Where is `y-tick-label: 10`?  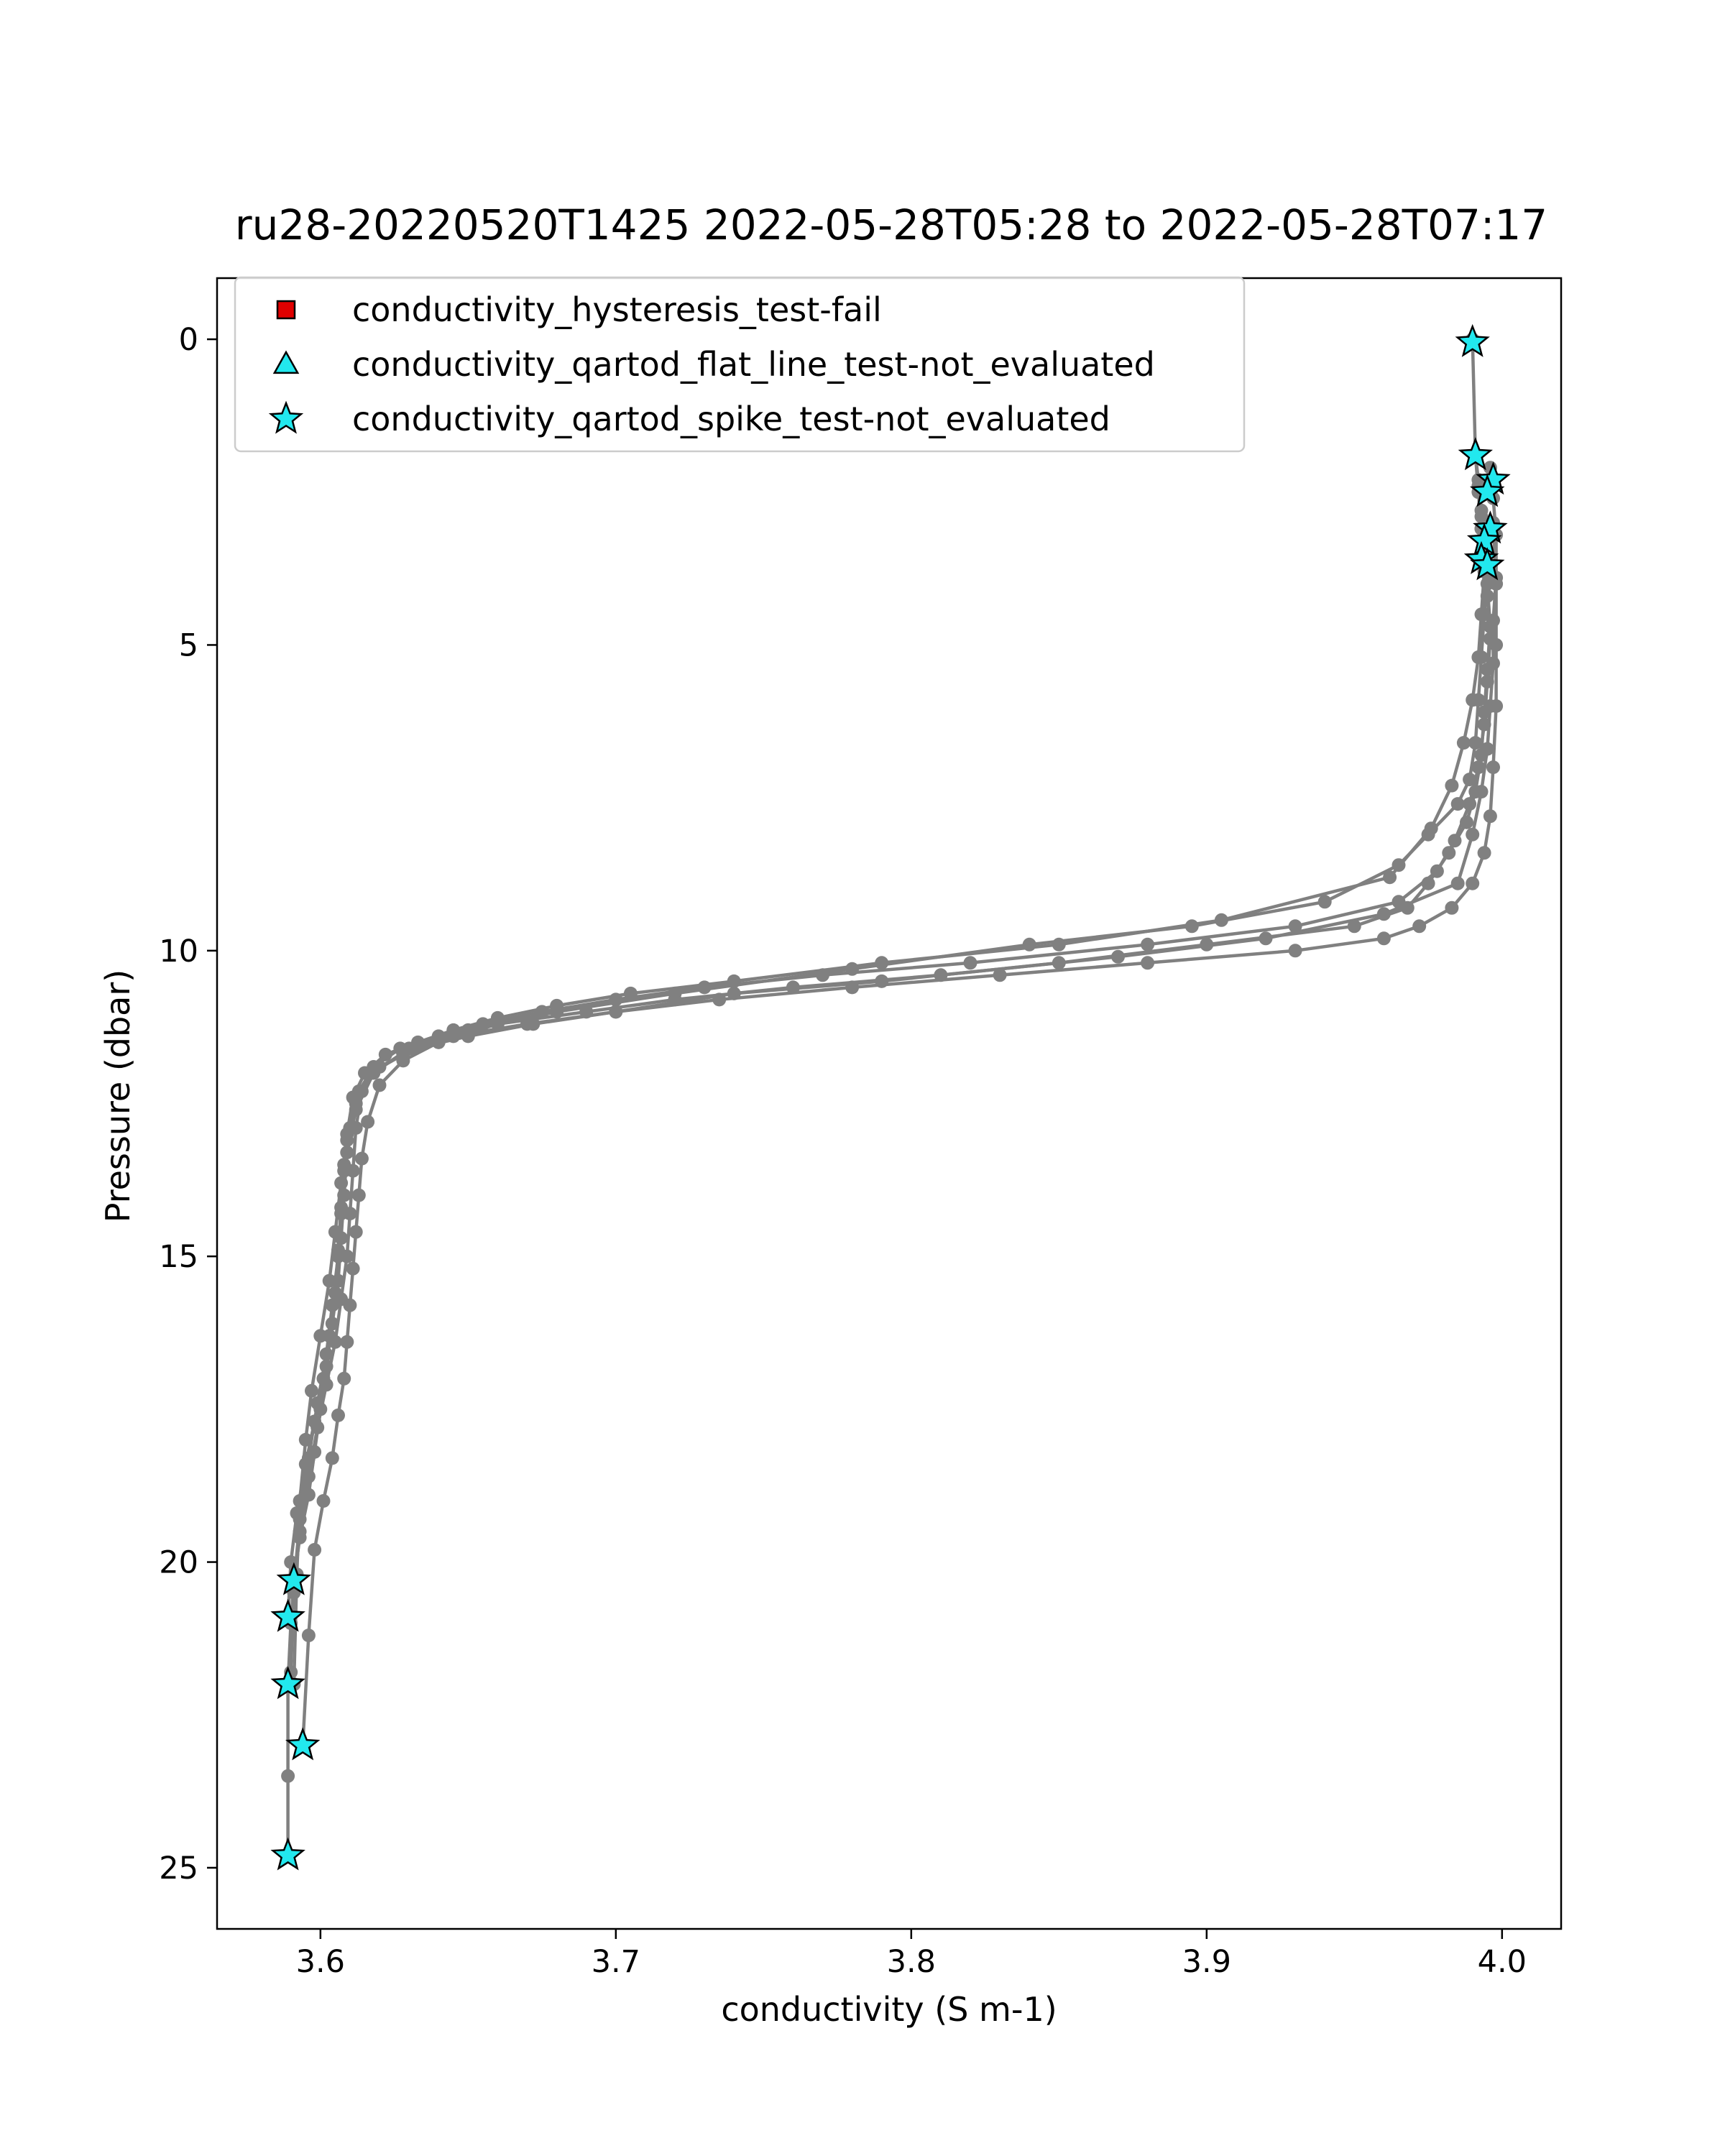 y-tick-label: 10 is located at coordinates (178, 951).